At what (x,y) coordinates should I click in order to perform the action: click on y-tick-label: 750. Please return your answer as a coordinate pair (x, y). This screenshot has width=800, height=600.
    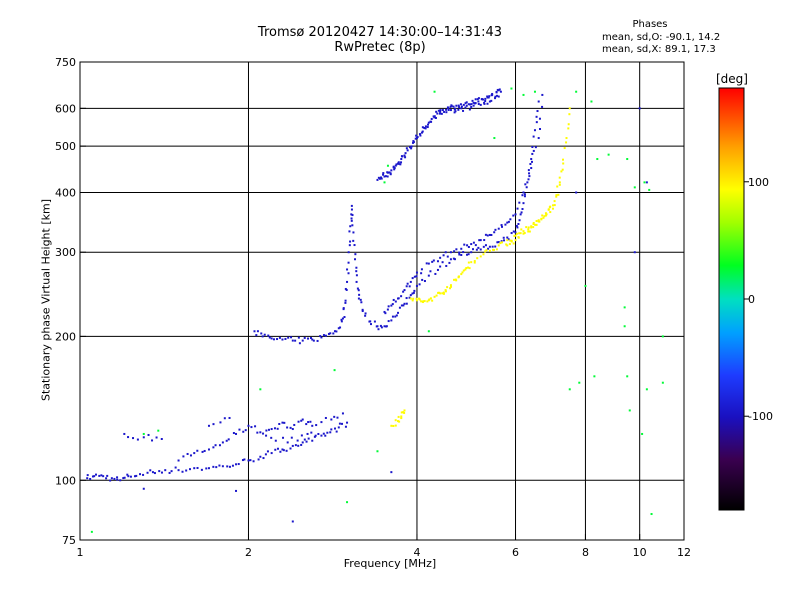
    Looking at the image, I should click on (65, 62).